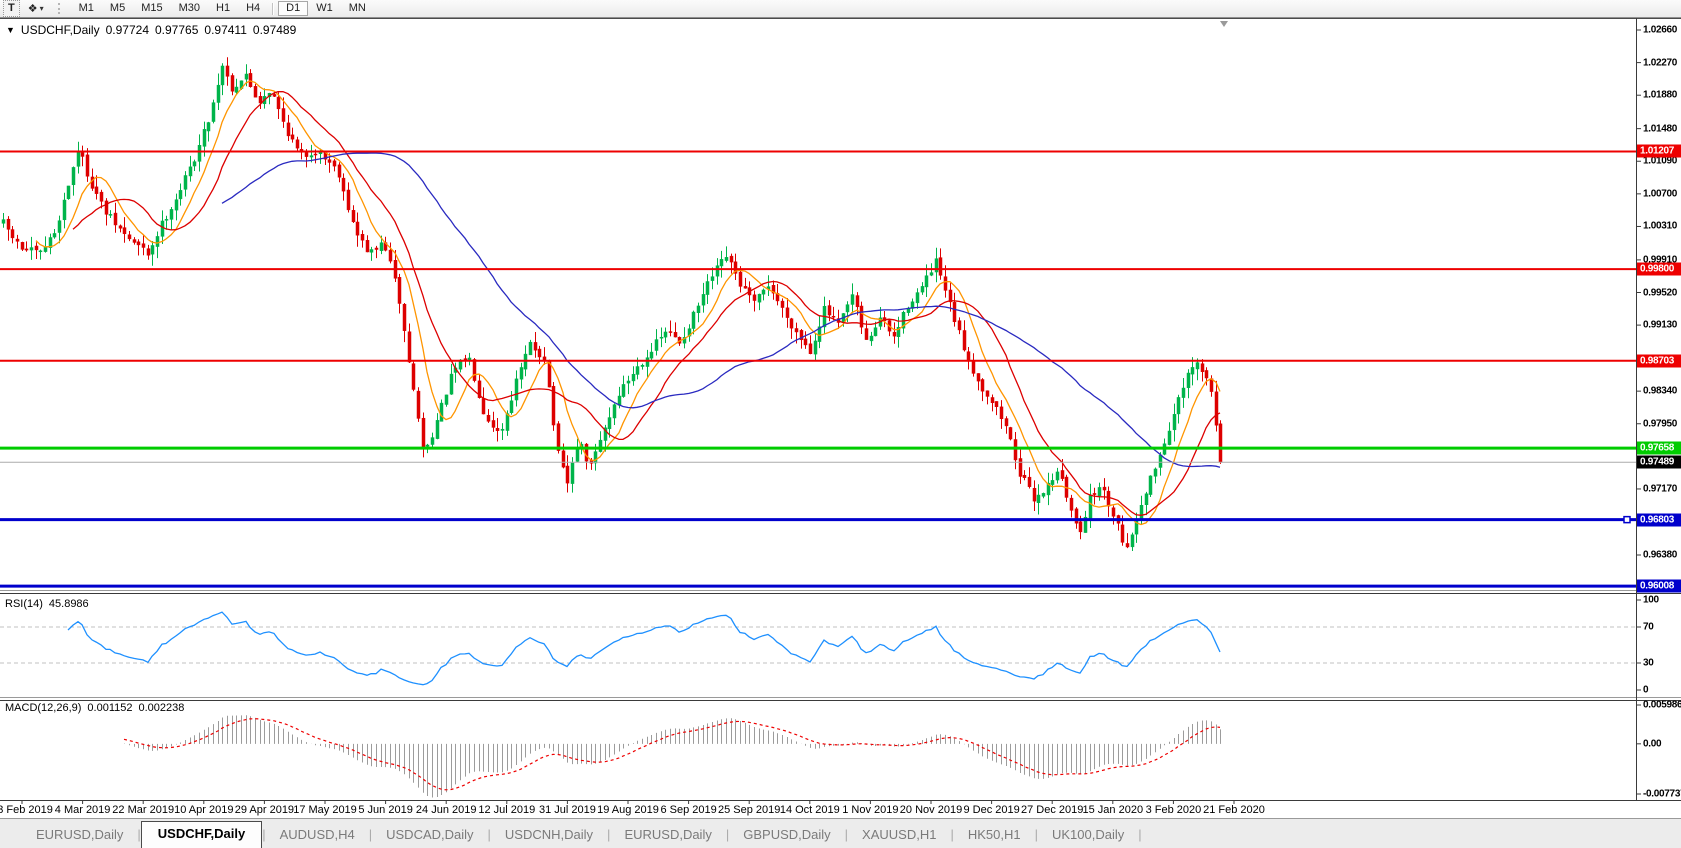  What do you see at coordinates (1660, 63) in the screenshot?
I see `price-tick-label: 1.02270` at bounding box center [1660, 63].